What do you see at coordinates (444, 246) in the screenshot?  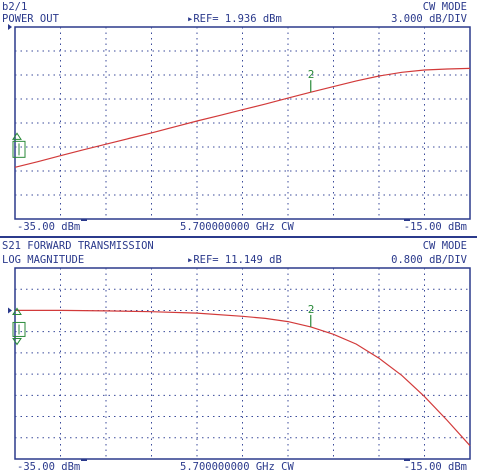 I see `bottom-mode-label: CW MODE` at bounding box center [444, 246].